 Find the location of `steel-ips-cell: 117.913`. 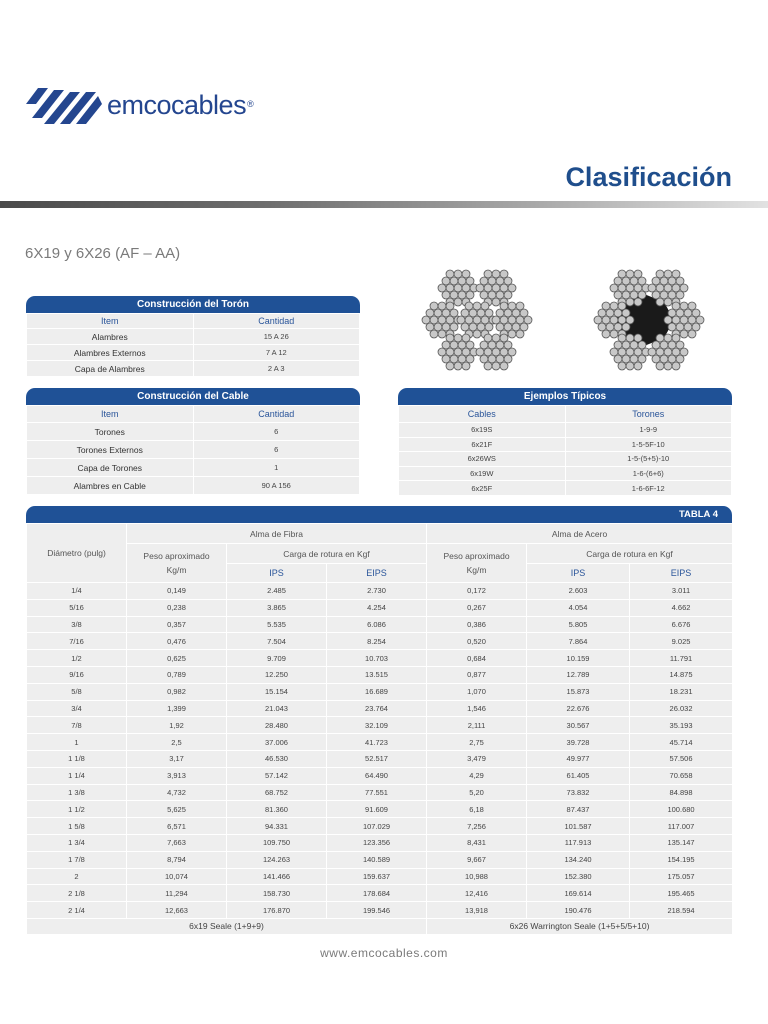

steel-ips-cell: 117.913 is located at coordinates (578, 842).